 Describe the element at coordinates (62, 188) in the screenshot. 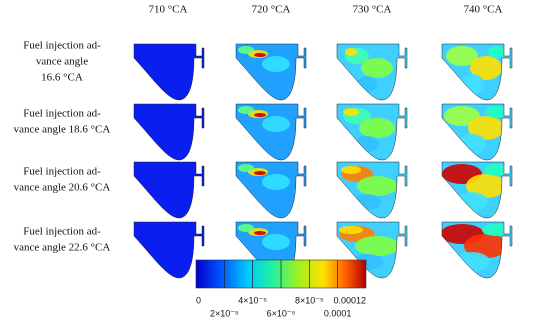

I see `row-label: vance angle 20.6 °CA` at that location.